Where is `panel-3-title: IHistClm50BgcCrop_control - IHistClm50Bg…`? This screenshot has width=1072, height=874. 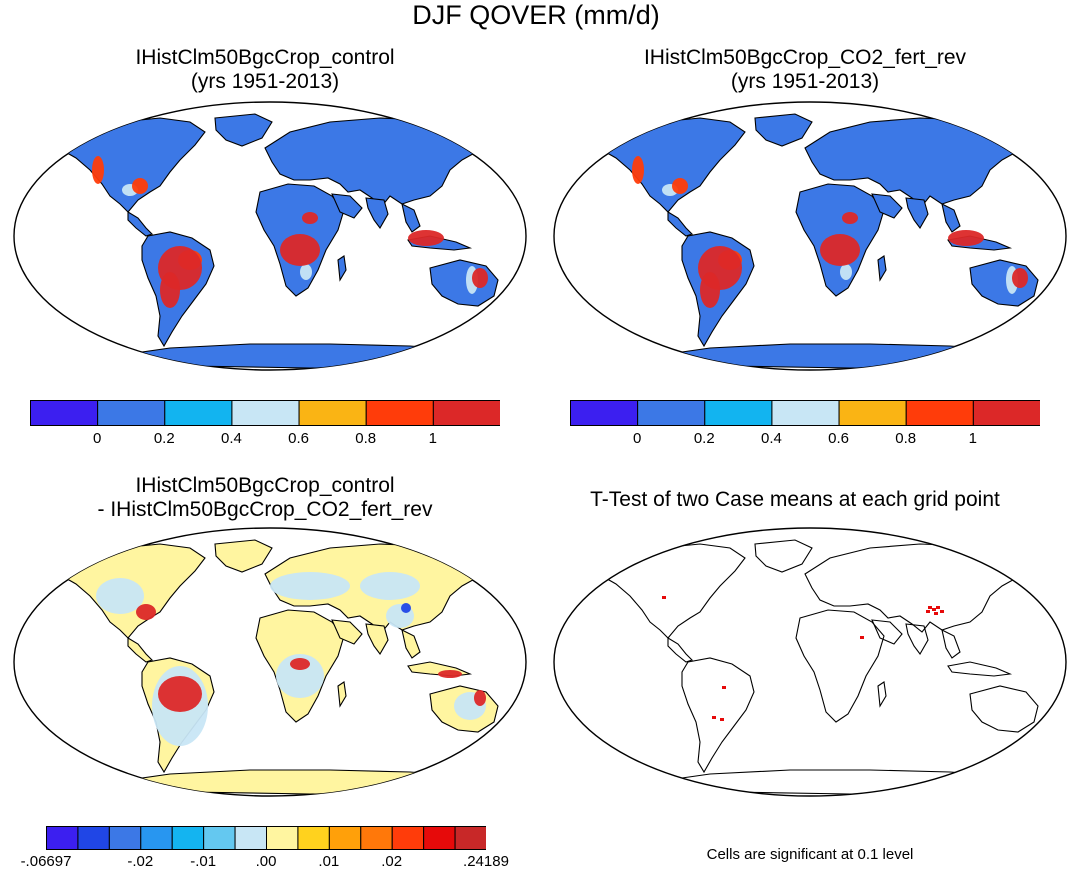
panel-3-title: IHistClm50BgcCrop_control - IHistClm50Bg… is located at coordinates (265, 498).